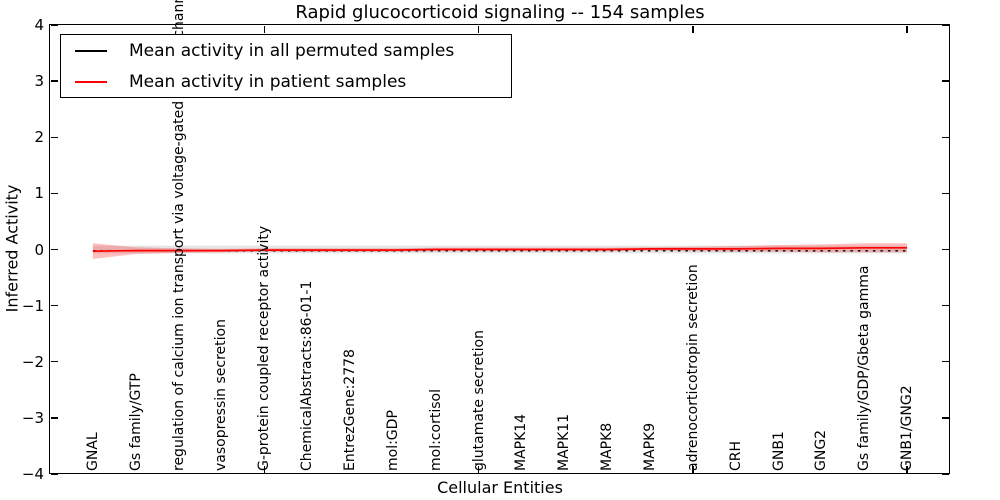 The height and width of the screenshot is (500, 1000). Describe the element at coordinates (392, 440) in the screenshot. I see `x-tick-label: mol:GDP` at that location.